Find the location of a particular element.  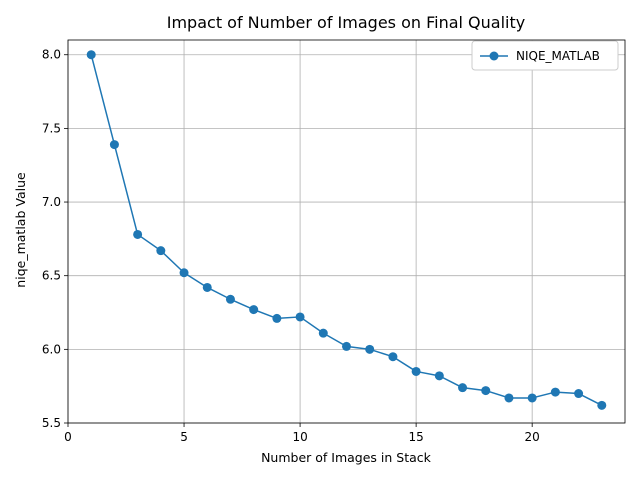

x-tick-label: 15 is located at coordinates (415, 437).